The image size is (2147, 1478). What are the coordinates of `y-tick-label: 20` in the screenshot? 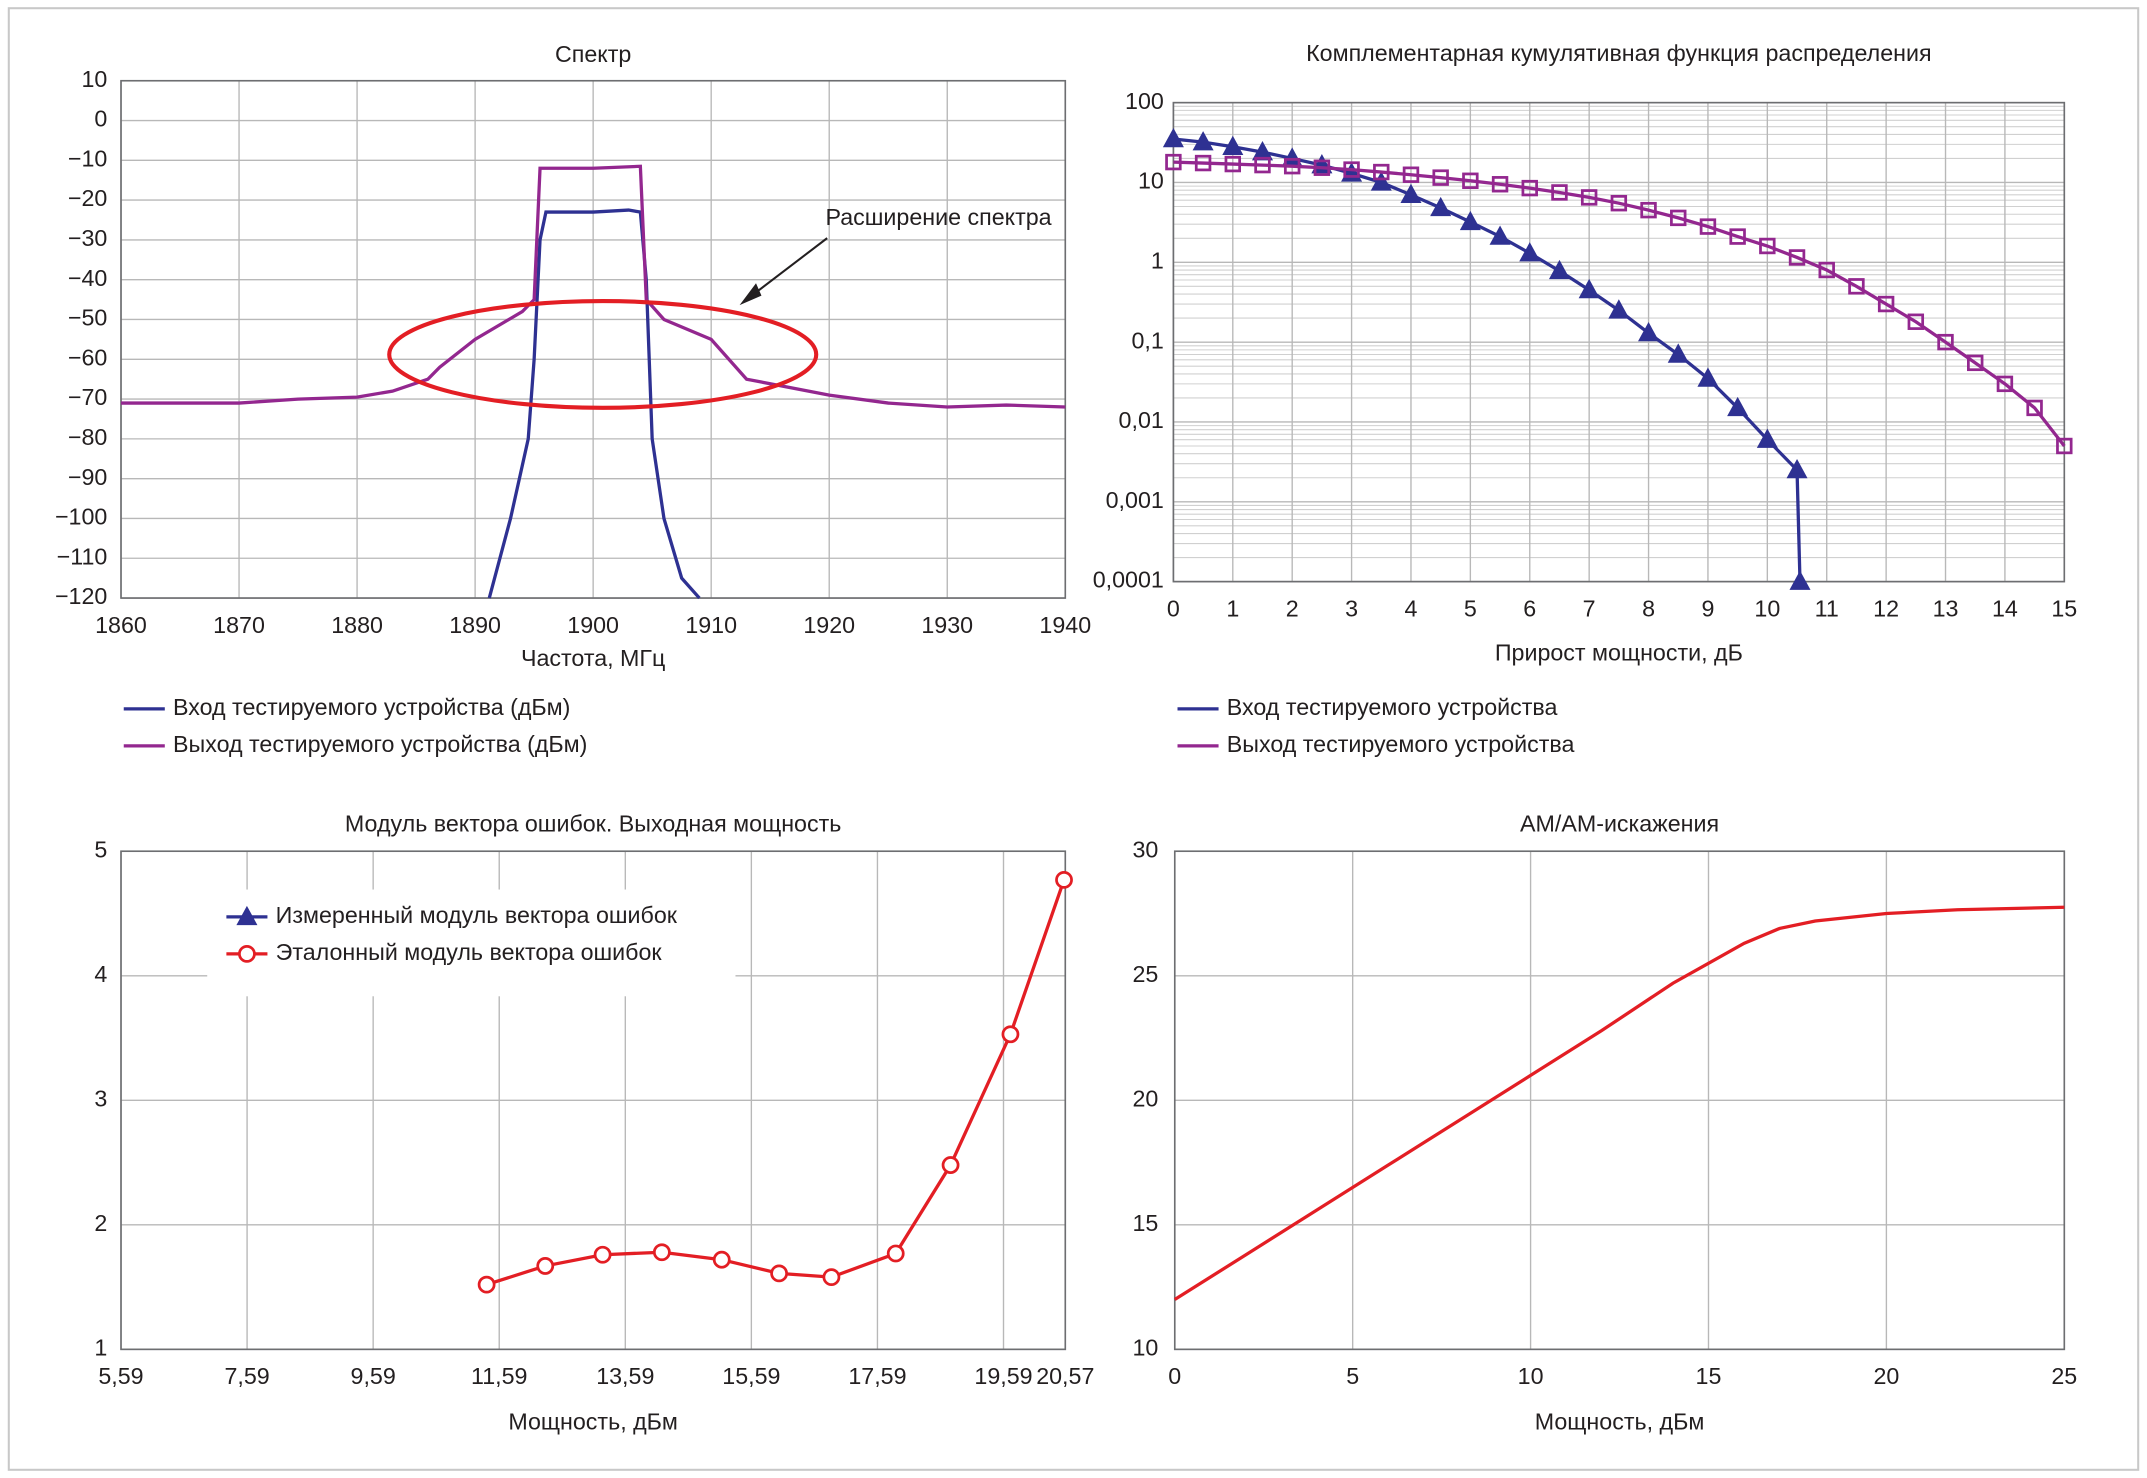 It's located at (1145, 1098).